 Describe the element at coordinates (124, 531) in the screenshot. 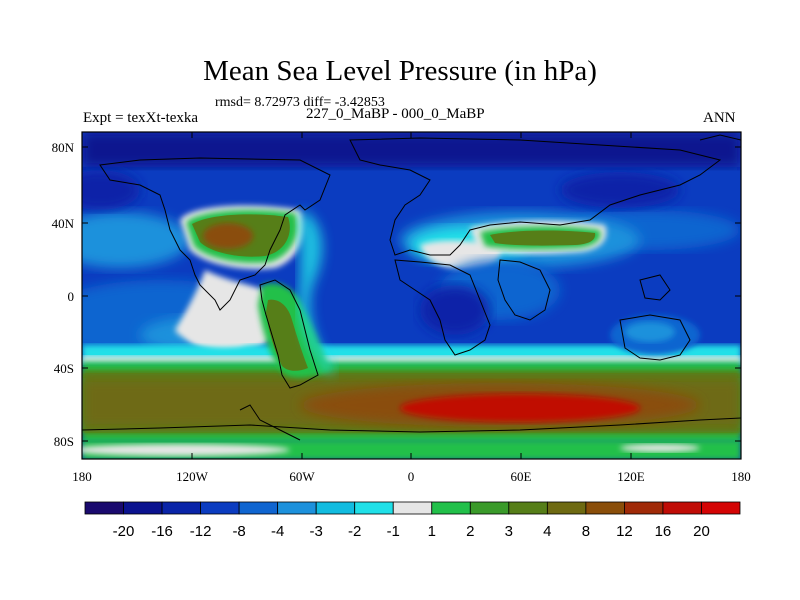

I see `colorbar-label: -20` at that location.